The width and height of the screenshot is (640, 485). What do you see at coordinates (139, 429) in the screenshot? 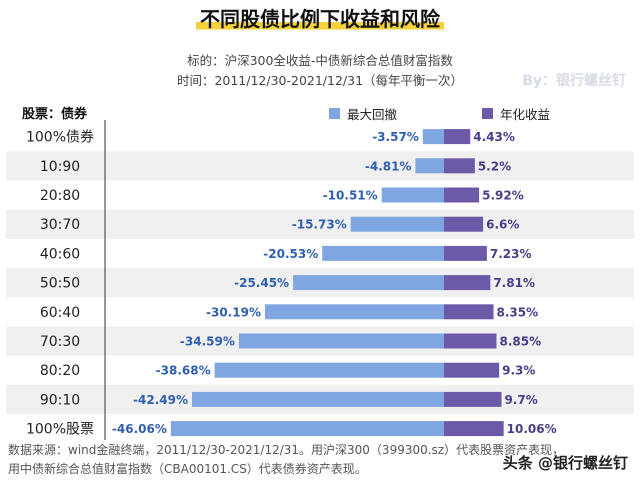
I see `drawdown-value-label: -46.06%` at bounding box center [139, 429].